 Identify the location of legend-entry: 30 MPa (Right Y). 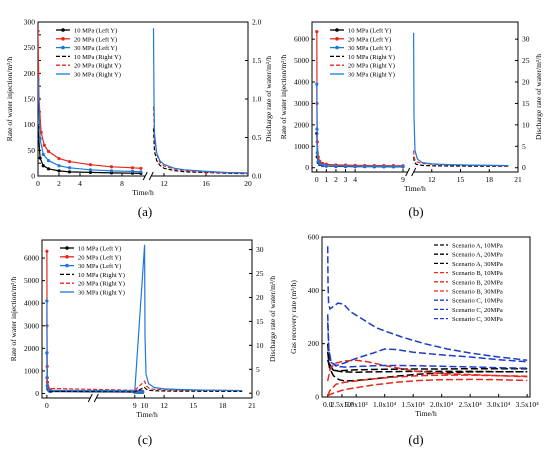
(371, 75).